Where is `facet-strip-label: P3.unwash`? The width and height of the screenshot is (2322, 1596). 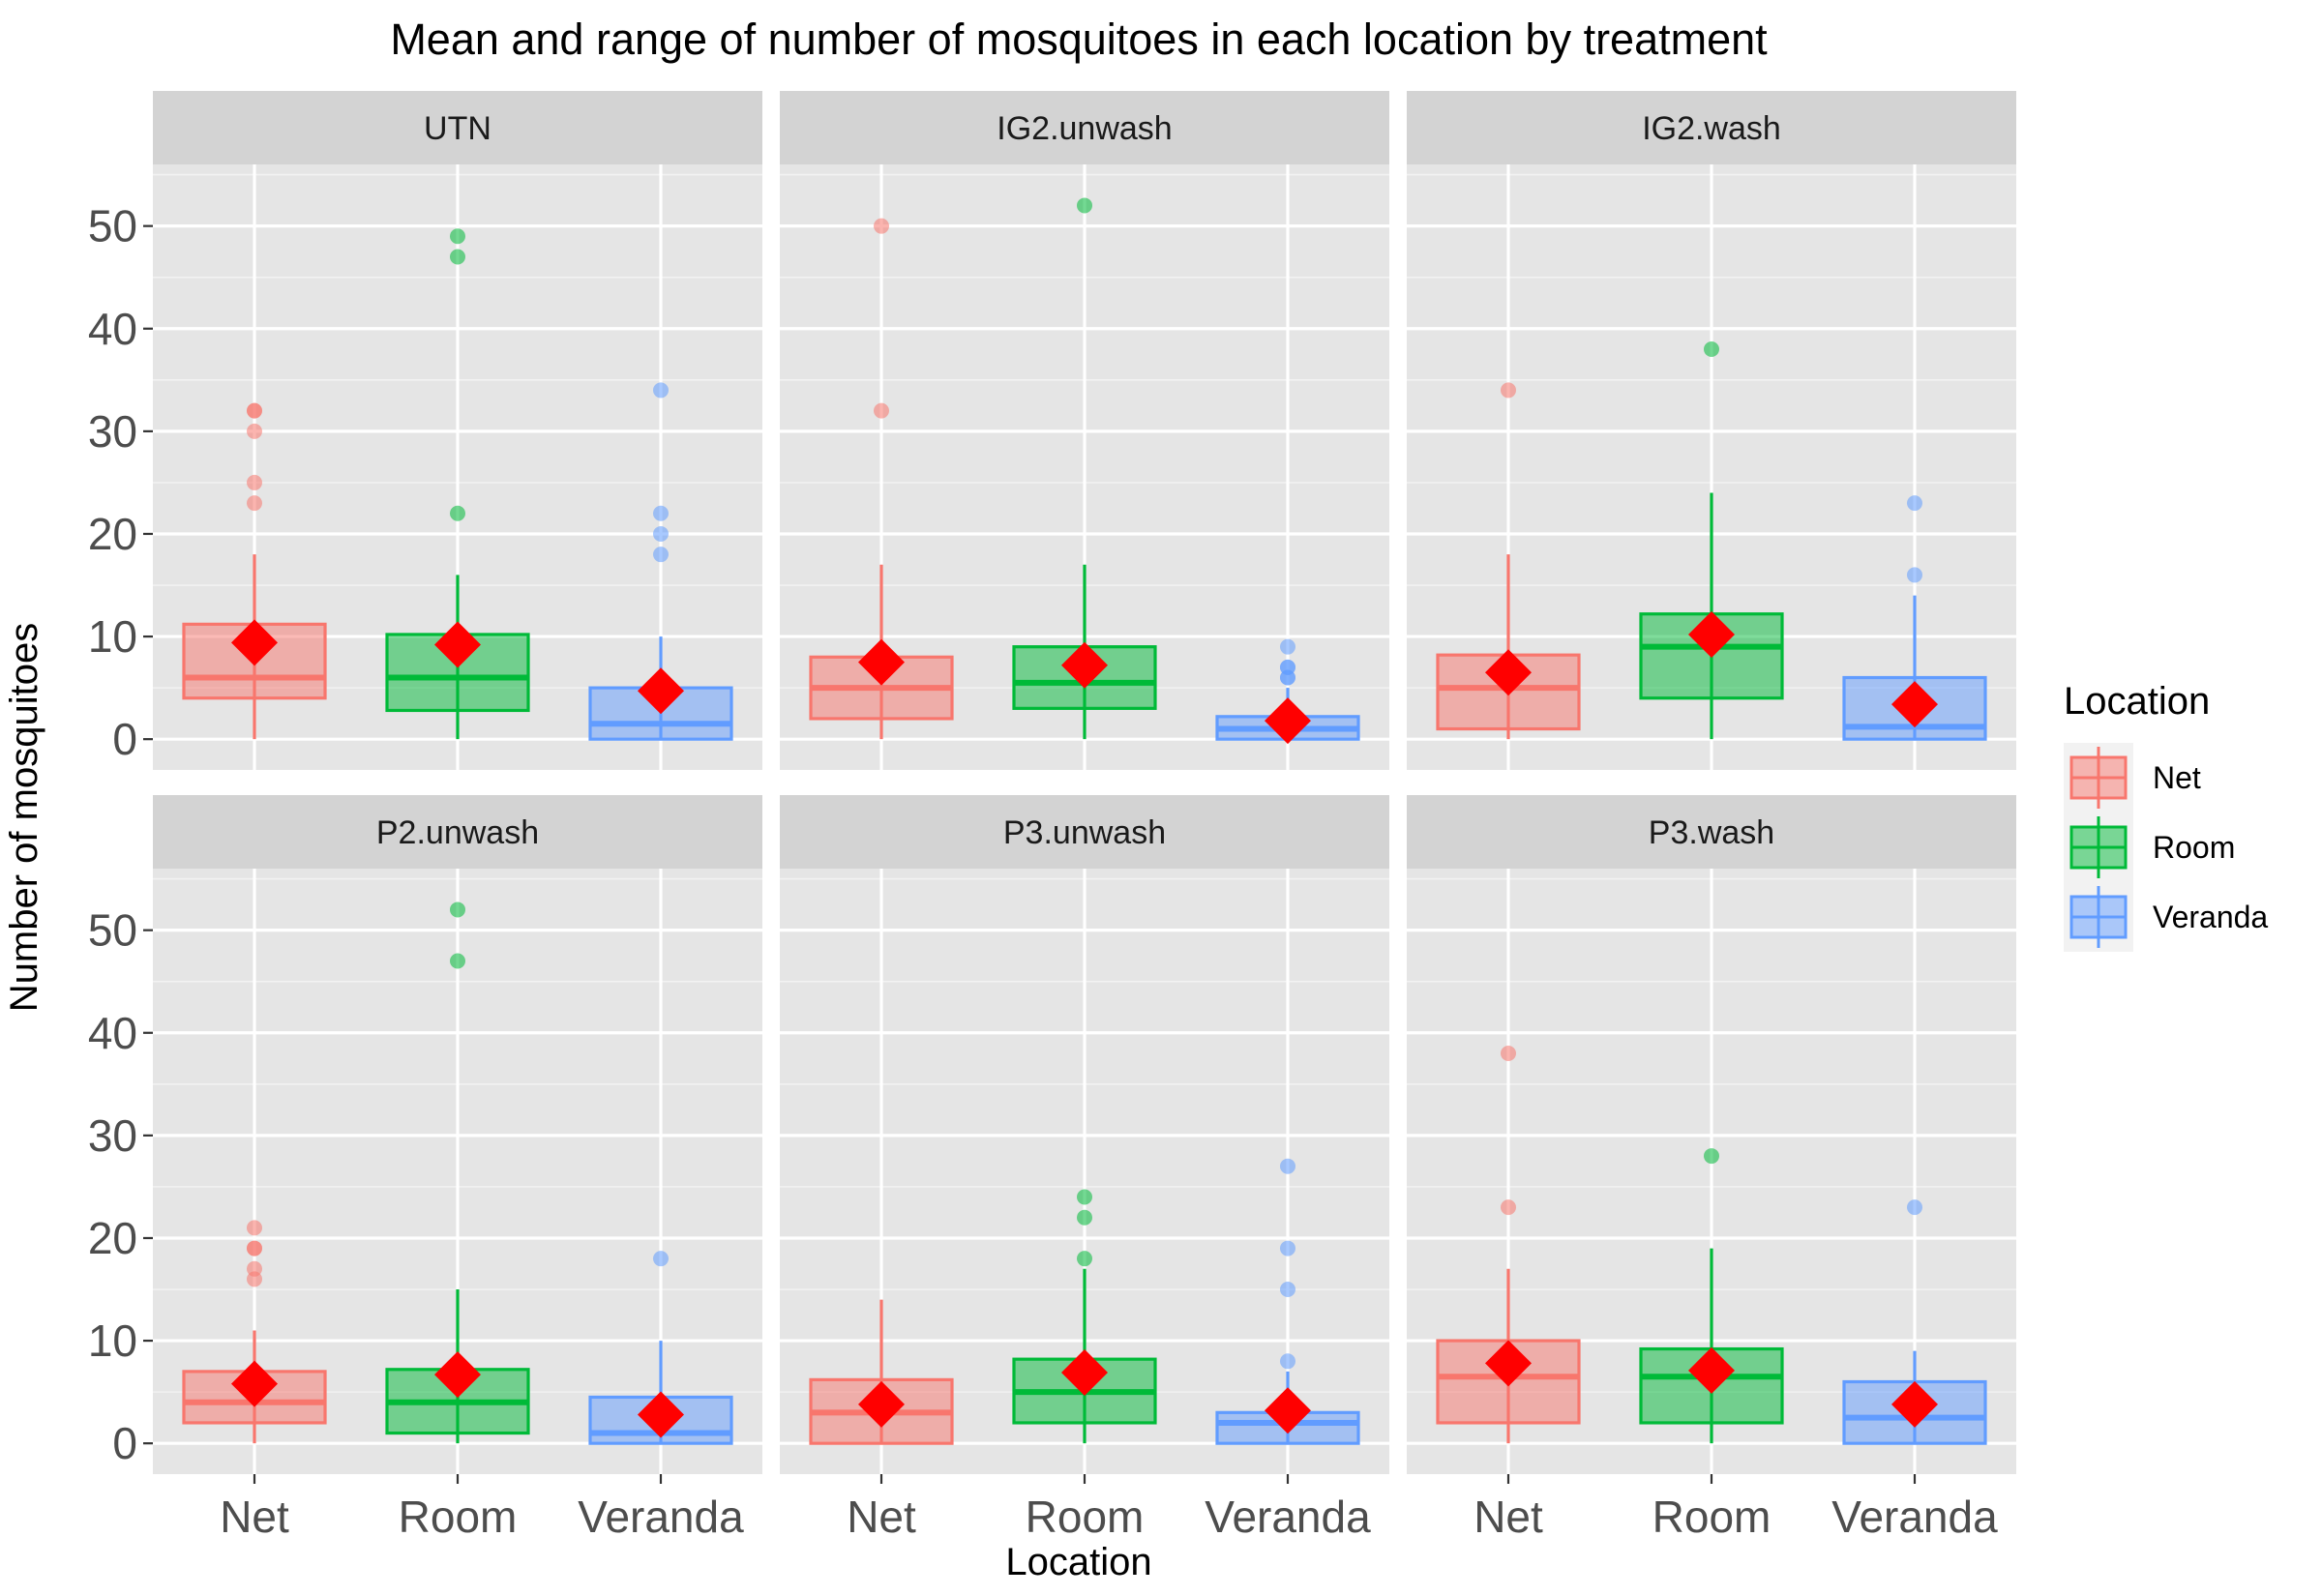 facet-strip-label: P3.unwash is located at coordinates (1084, 832).